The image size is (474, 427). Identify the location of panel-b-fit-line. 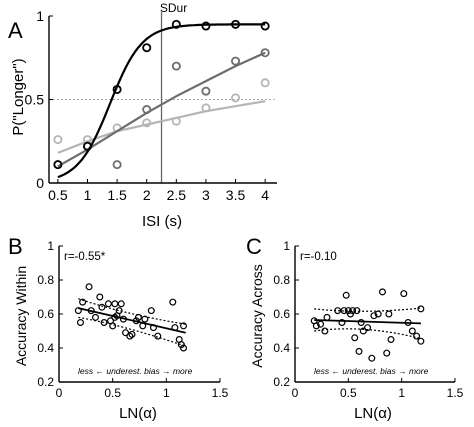
(132, 320).